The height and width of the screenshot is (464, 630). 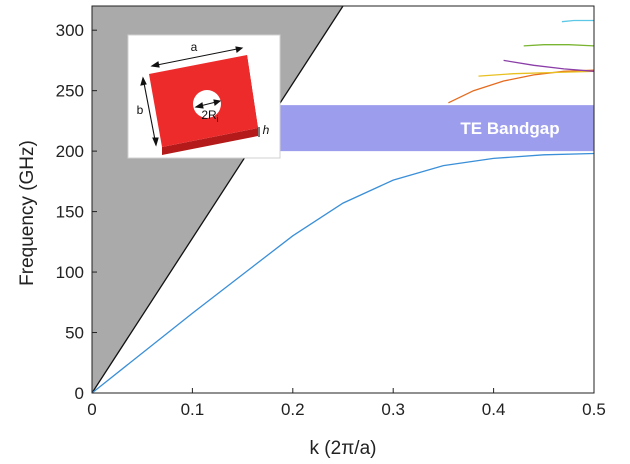 What do you see at coordinates (79, 393) in the screenshot?
I see `y-tick-label-0: 0` at bounding box center [79, 393].